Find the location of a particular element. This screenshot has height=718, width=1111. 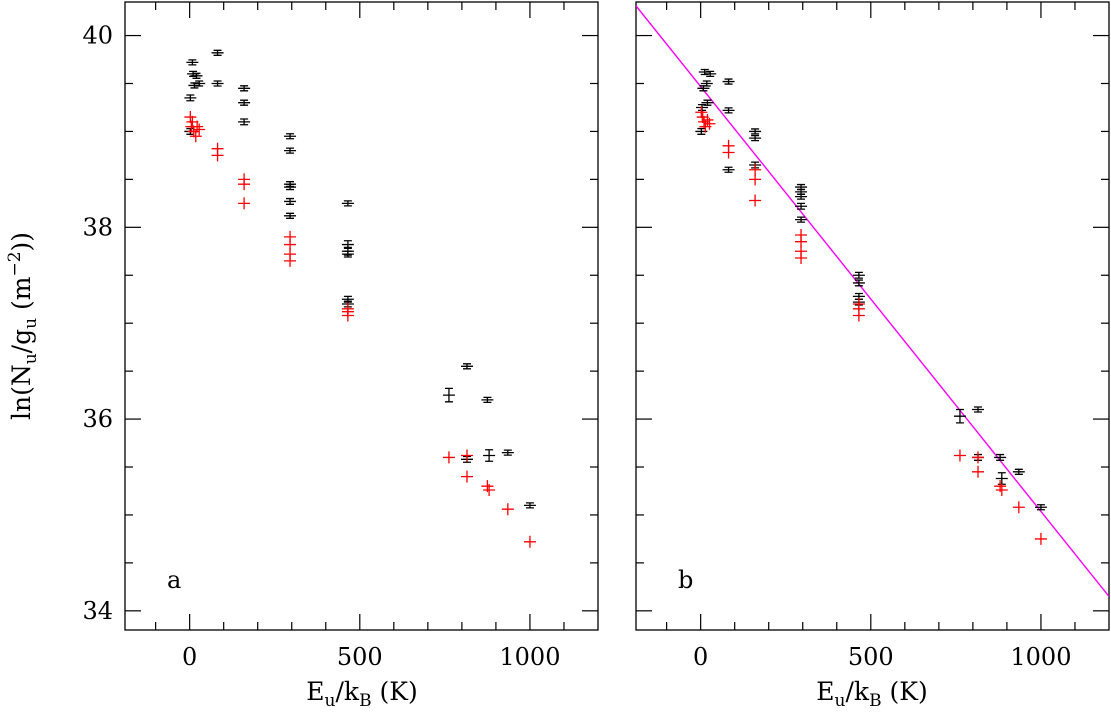

x-axis-label-b: Eu/kB (K) is located at coordinates (871, 694).